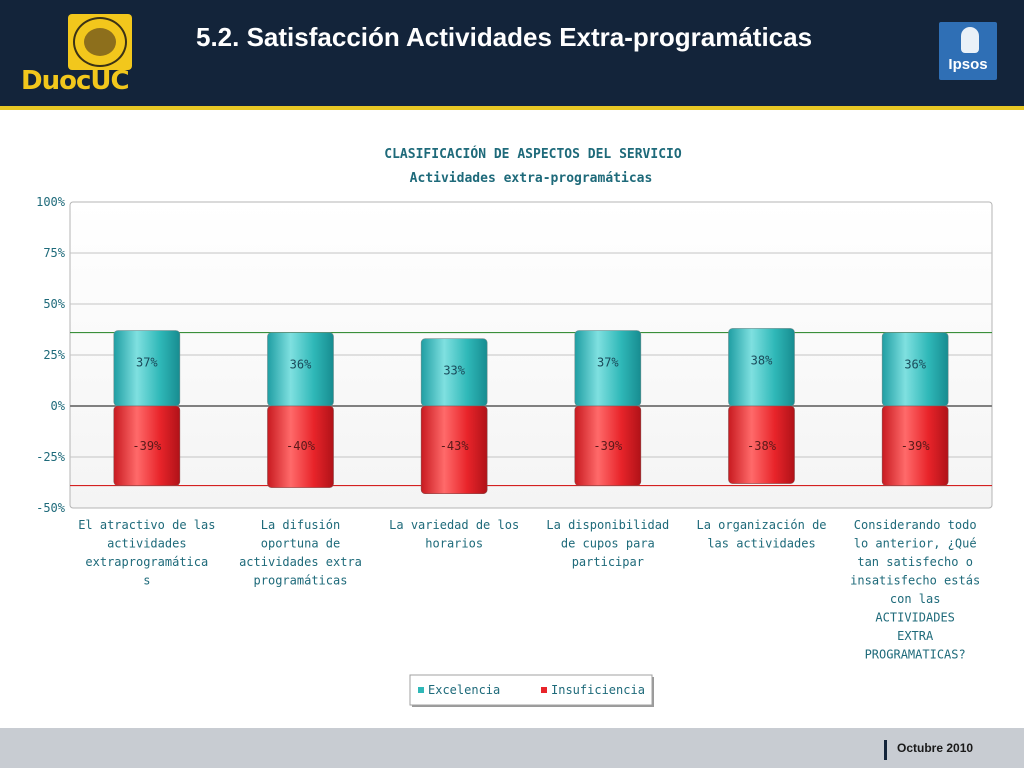  Describe the element at coordinates (915, 525) in the screenshot. I see `category-label: Considerando todo` at that location.